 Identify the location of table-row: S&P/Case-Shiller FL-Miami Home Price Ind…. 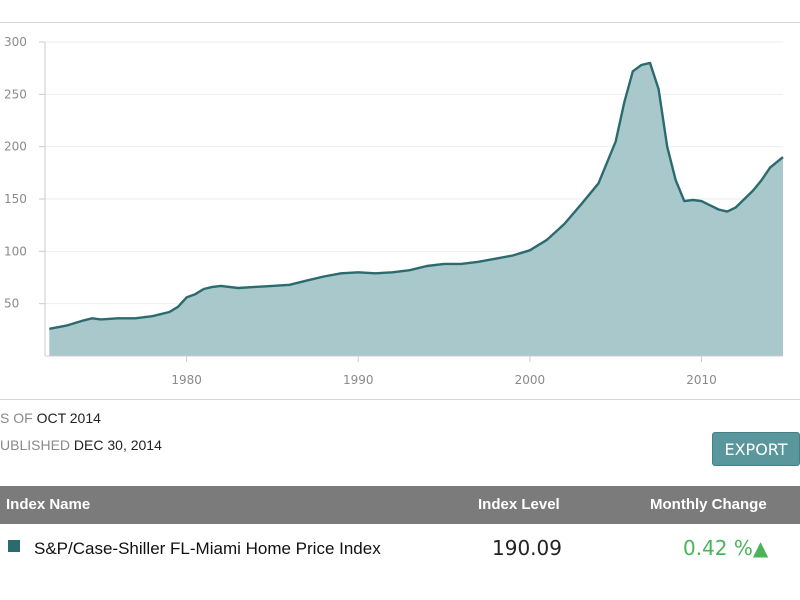
(400, 562).